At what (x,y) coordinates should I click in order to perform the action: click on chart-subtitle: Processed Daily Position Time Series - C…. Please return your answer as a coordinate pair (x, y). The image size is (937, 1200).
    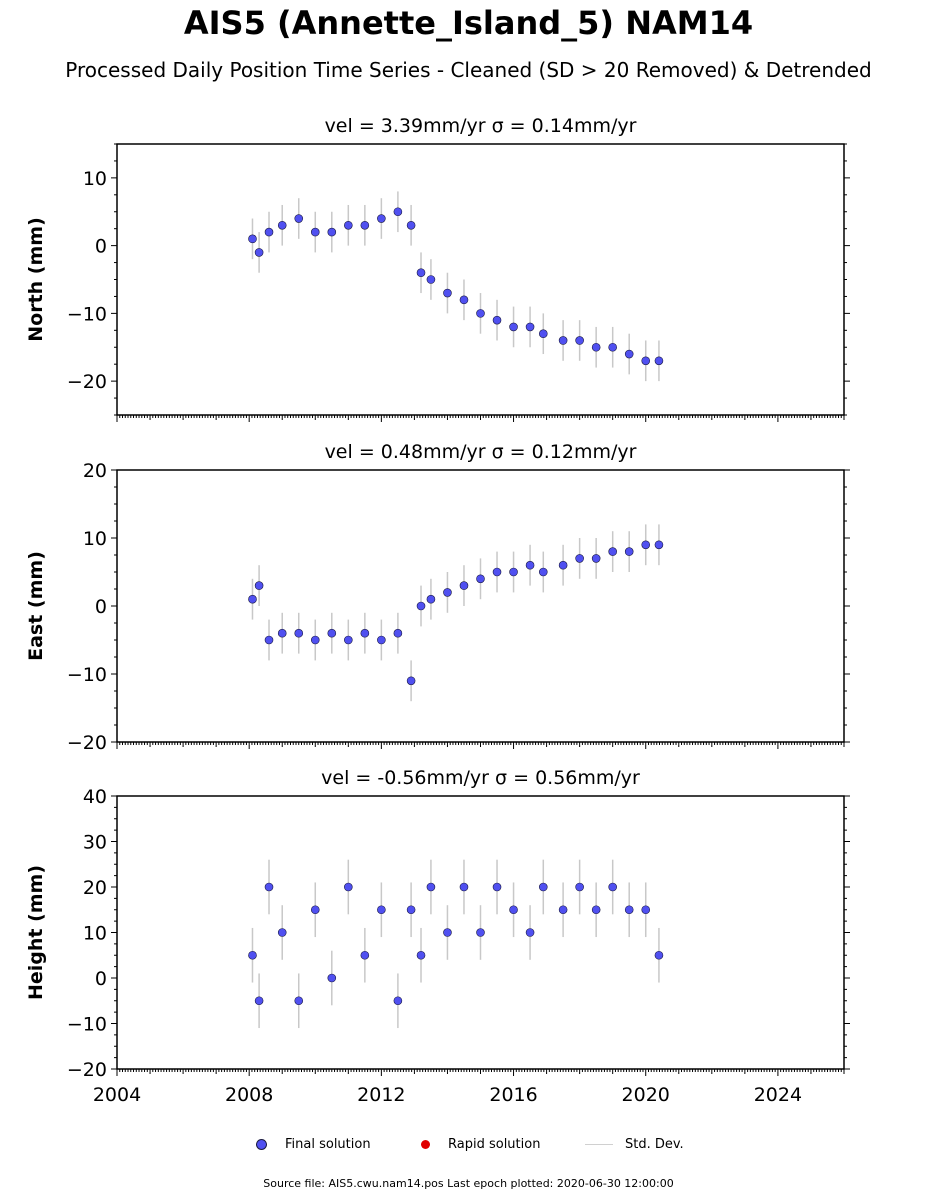
    Looking at the image, I should click on (468, 70).